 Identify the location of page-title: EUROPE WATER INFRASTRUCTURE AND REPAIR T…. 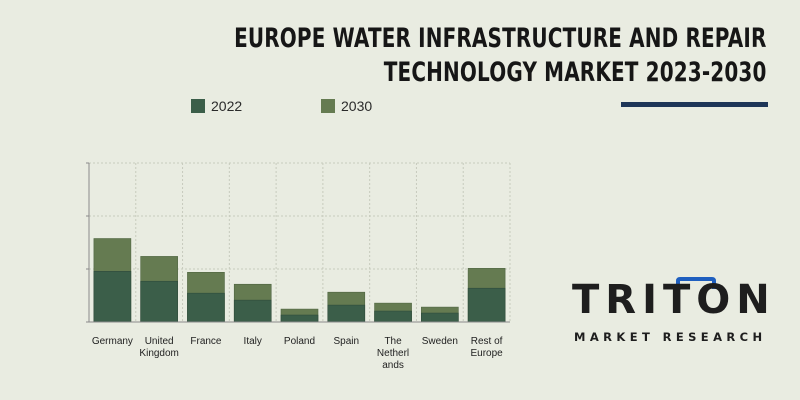
(500, 56).